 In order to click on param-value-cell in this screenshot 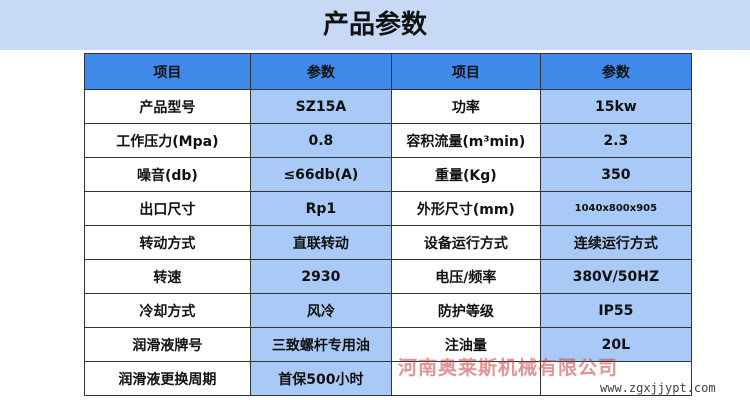, I will do `click(616, 378)`.